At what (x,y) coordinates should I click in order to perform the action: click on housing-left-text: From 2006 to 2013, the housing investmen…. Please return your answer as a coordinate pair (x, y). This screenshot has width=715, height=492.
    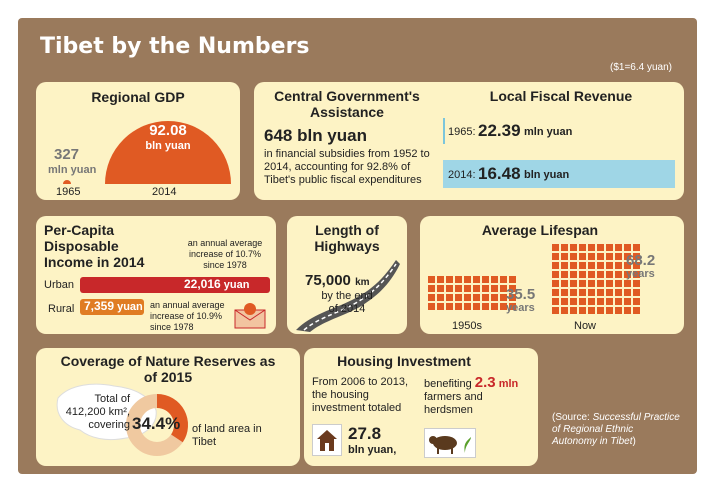
    Looking at the image, I should click on (360, 395).